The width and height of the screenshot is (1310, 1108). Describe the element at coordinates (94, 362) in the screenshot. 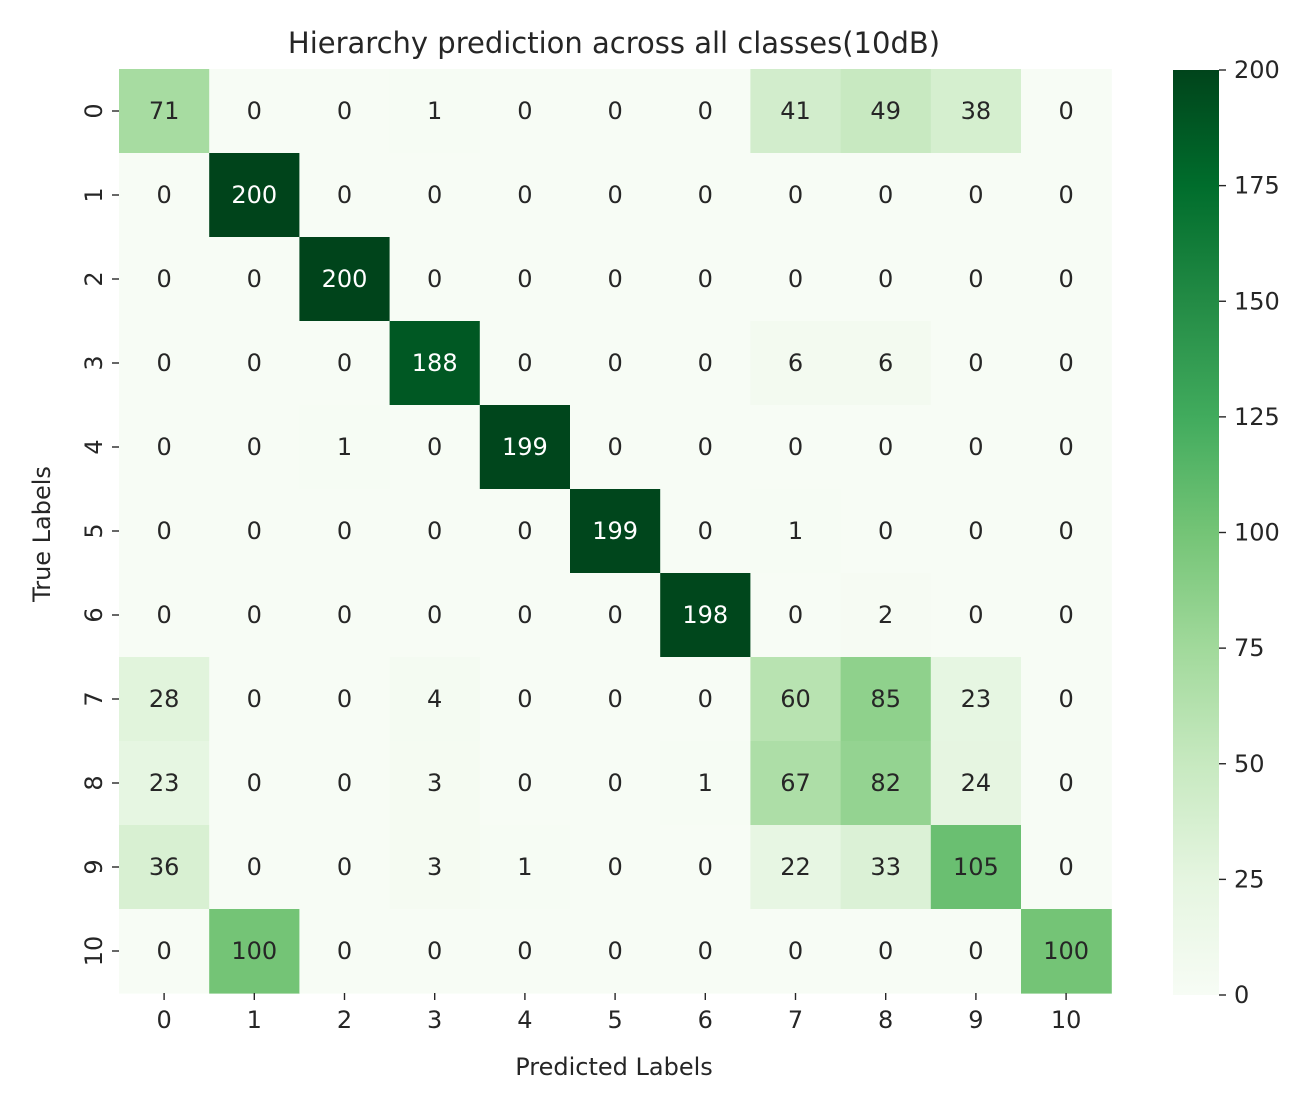

I see `y-tick-label: 3` at that location.